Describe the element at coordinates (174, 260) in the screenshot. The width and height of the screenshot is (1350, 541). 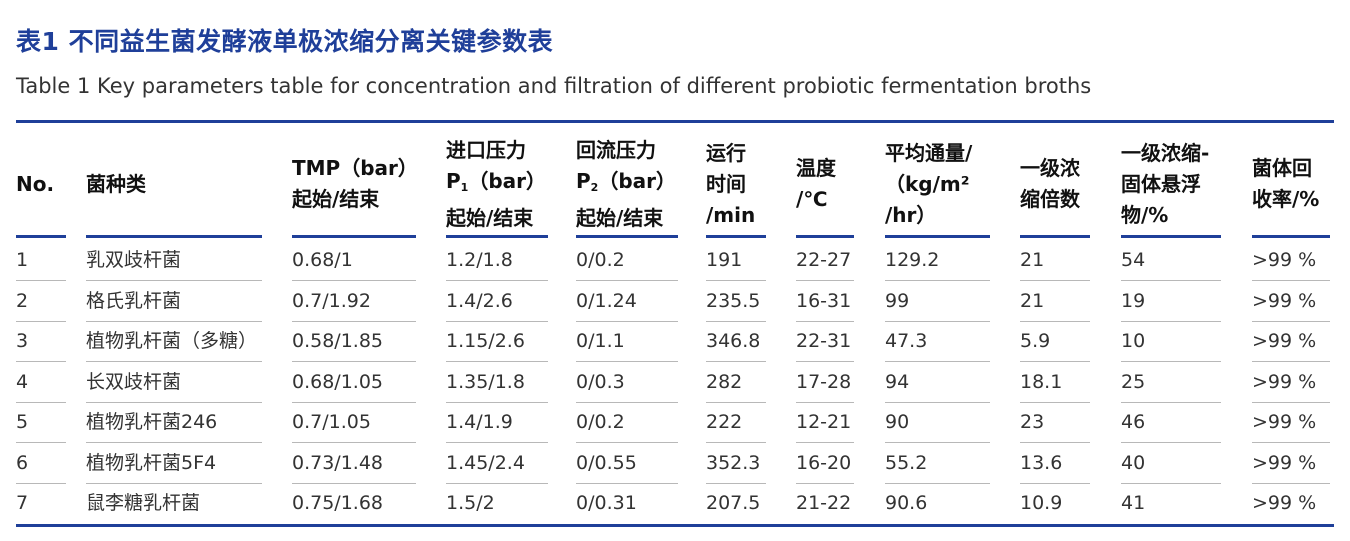
I see `table-cell: 乳双歧杆菌` at that location.